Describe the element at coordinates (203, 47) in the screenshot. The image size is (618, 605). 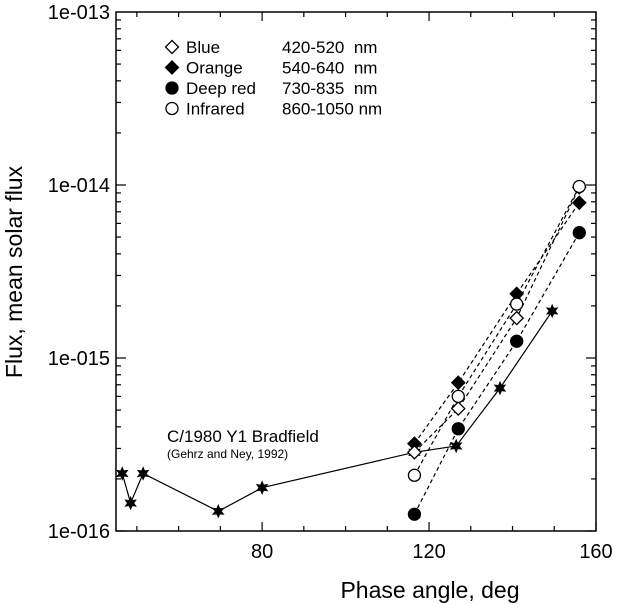
I see `legend-label-blue: Blue` at that location.